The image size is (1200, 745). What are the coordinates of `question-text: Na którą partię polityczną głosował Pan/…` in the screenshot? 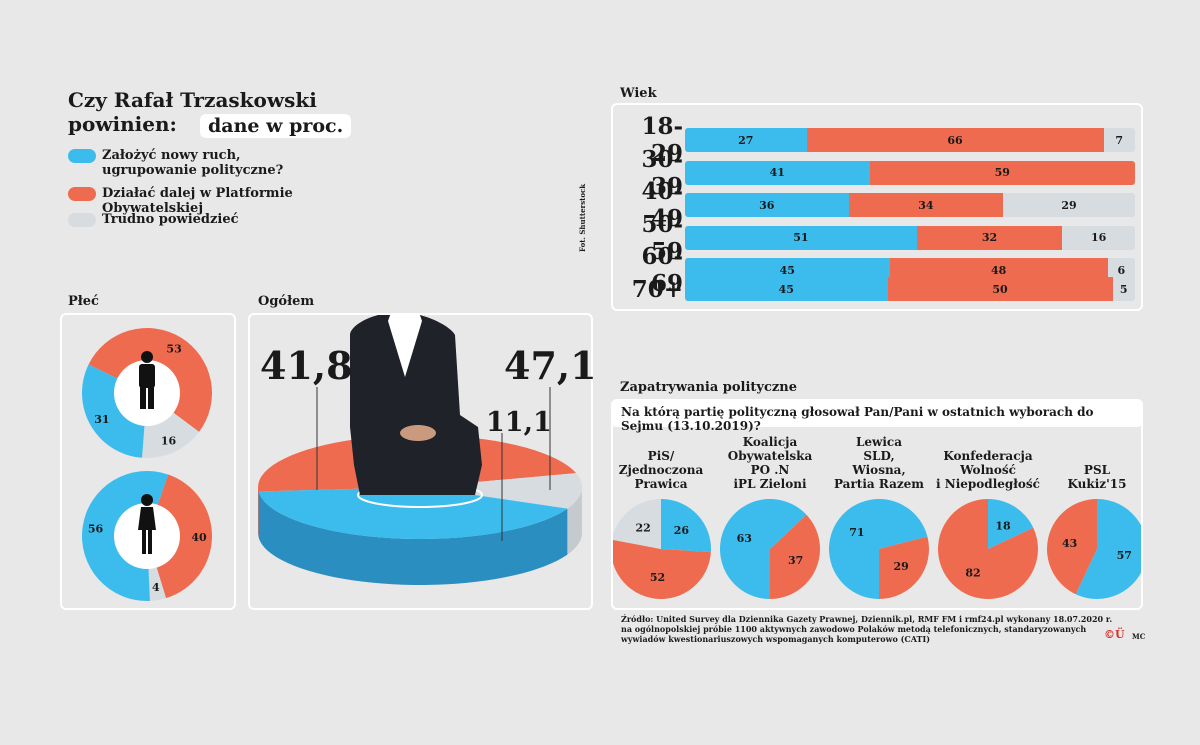 It's located at (877, 416).